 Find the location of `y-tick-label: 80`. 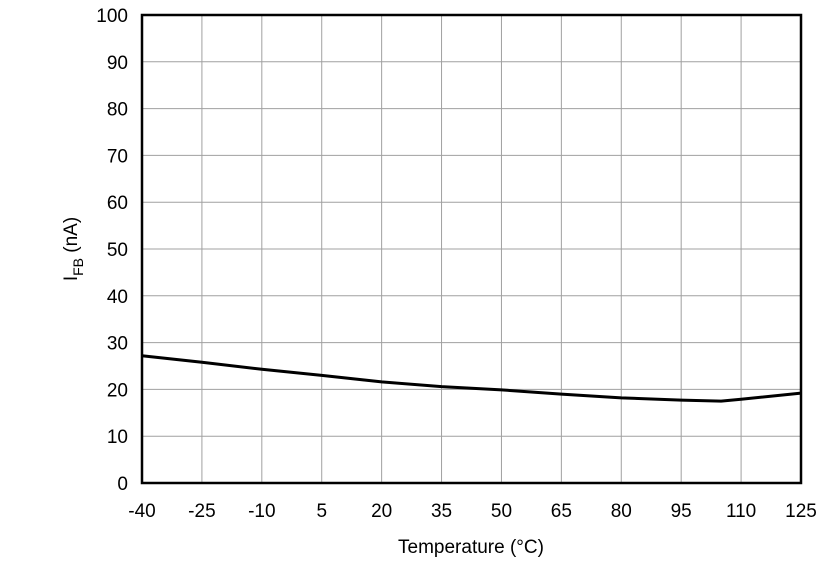

y-tick-label: 80 is located at coordinates (117, 110).